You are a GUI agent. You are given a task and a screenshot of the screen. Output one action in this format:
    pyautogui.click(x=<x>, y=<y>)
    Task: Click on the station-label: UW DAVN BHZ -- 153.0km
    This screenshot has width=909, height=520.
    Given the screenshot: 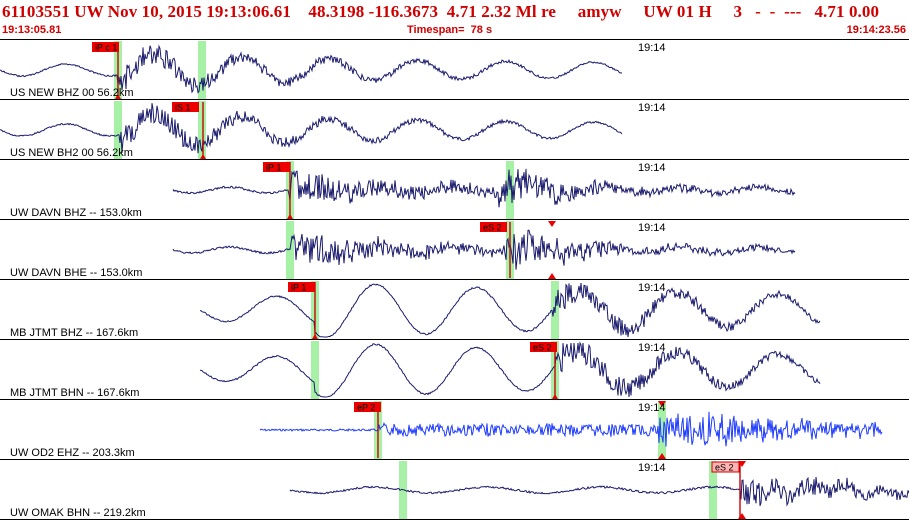 What is the action you would take?
    pyautogui.click(x=76, y=213)
    